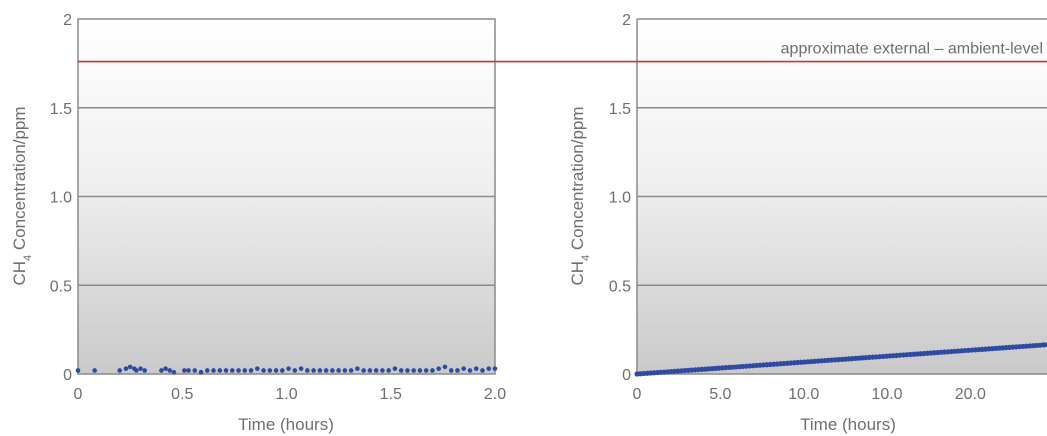 This screenshot has height=436, width=1047. What do you see at coordinates (970, 394) in the screenshot?
I see `x-tick-label: 20.0` at bounding box center [970, 394].